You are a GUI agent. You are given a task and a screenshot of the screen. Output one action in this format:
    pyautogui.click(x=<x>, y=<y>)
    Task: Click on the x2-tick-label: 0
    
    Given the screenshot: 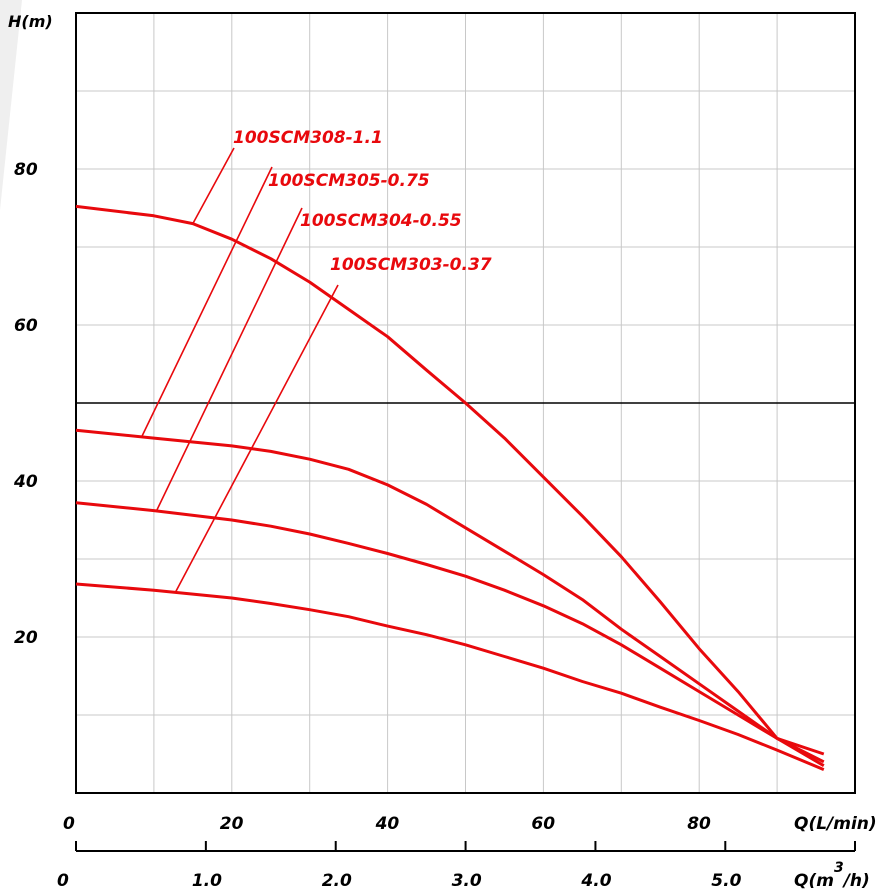 What is the action you would take?
    pyautogui.click(x=63, y=881)
    